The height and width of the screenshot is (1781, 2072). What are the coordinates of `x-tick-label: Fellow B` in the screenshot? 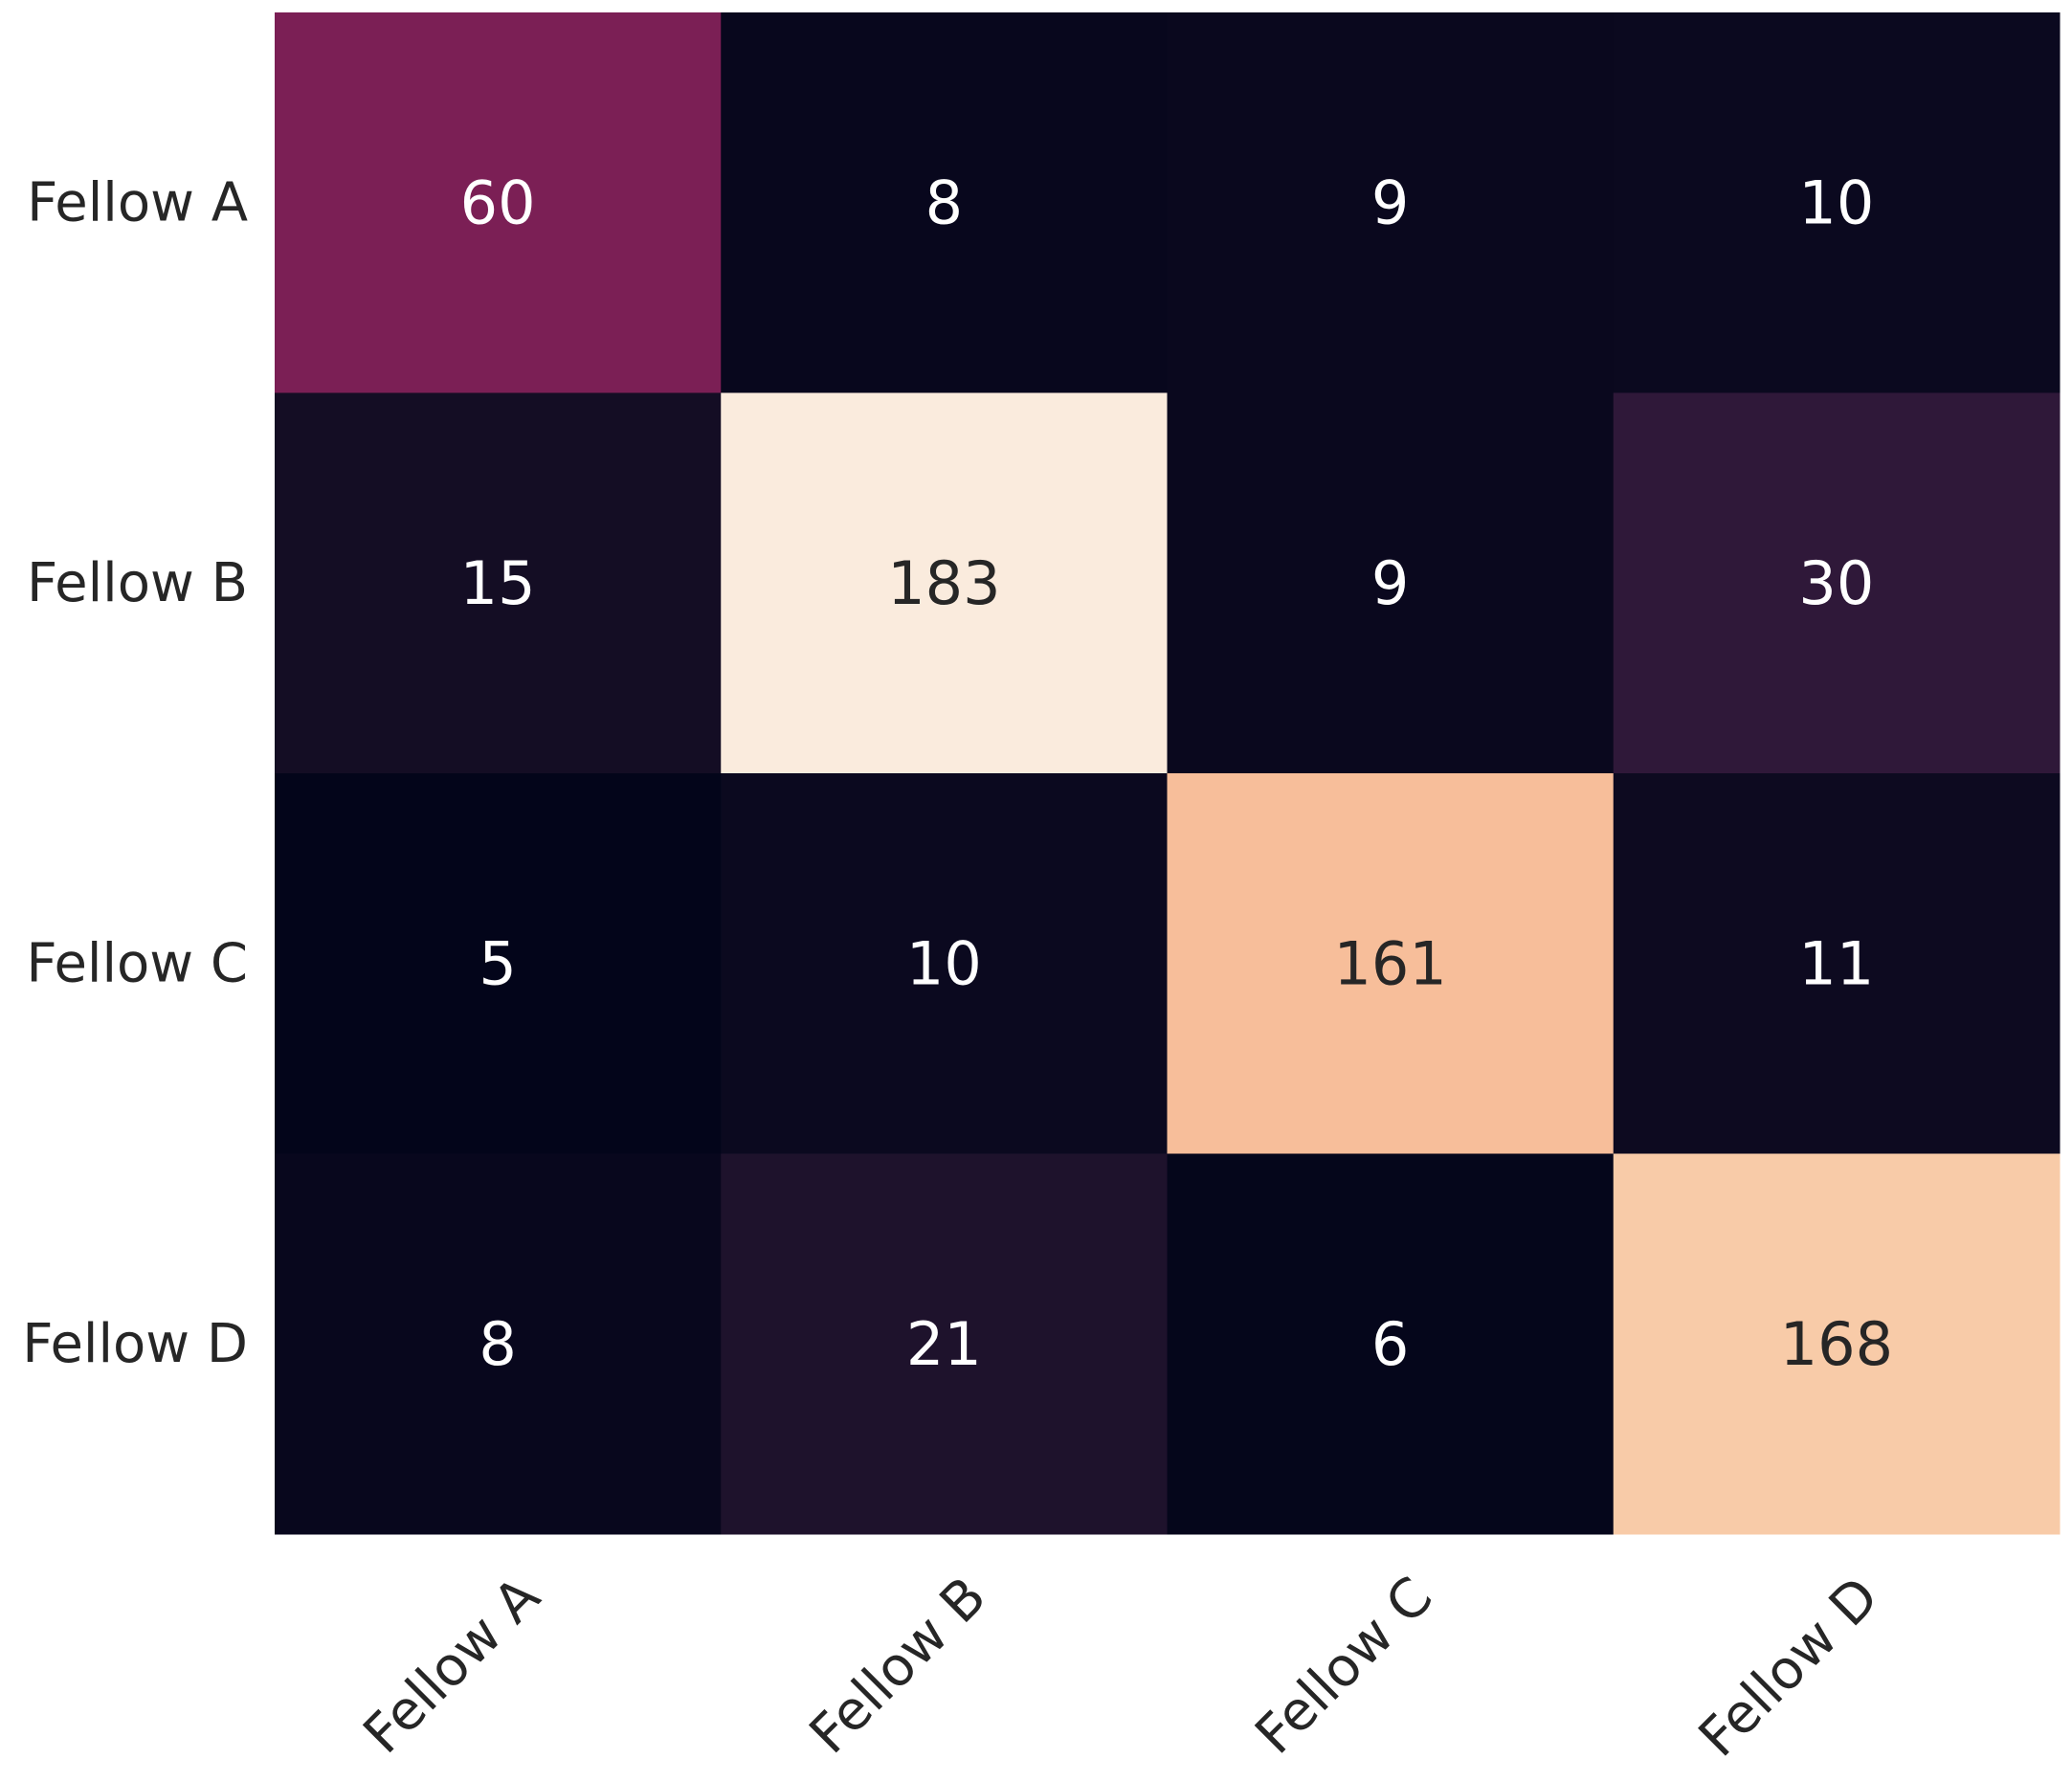 It's located at (898, 1666).